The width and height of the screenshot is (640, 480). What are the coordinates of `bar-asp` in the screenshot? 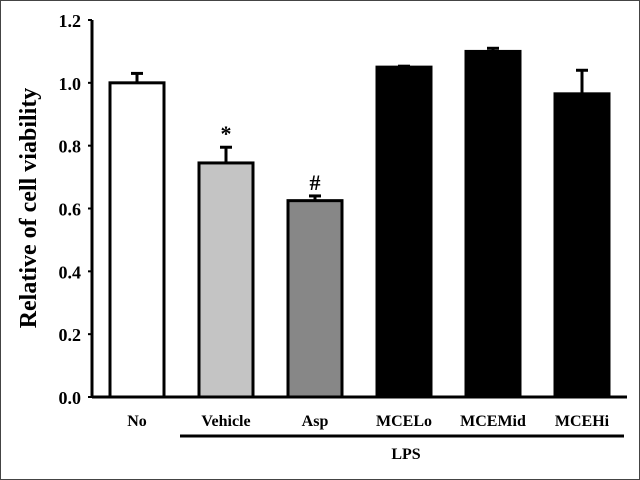 It's located at (315, 299).